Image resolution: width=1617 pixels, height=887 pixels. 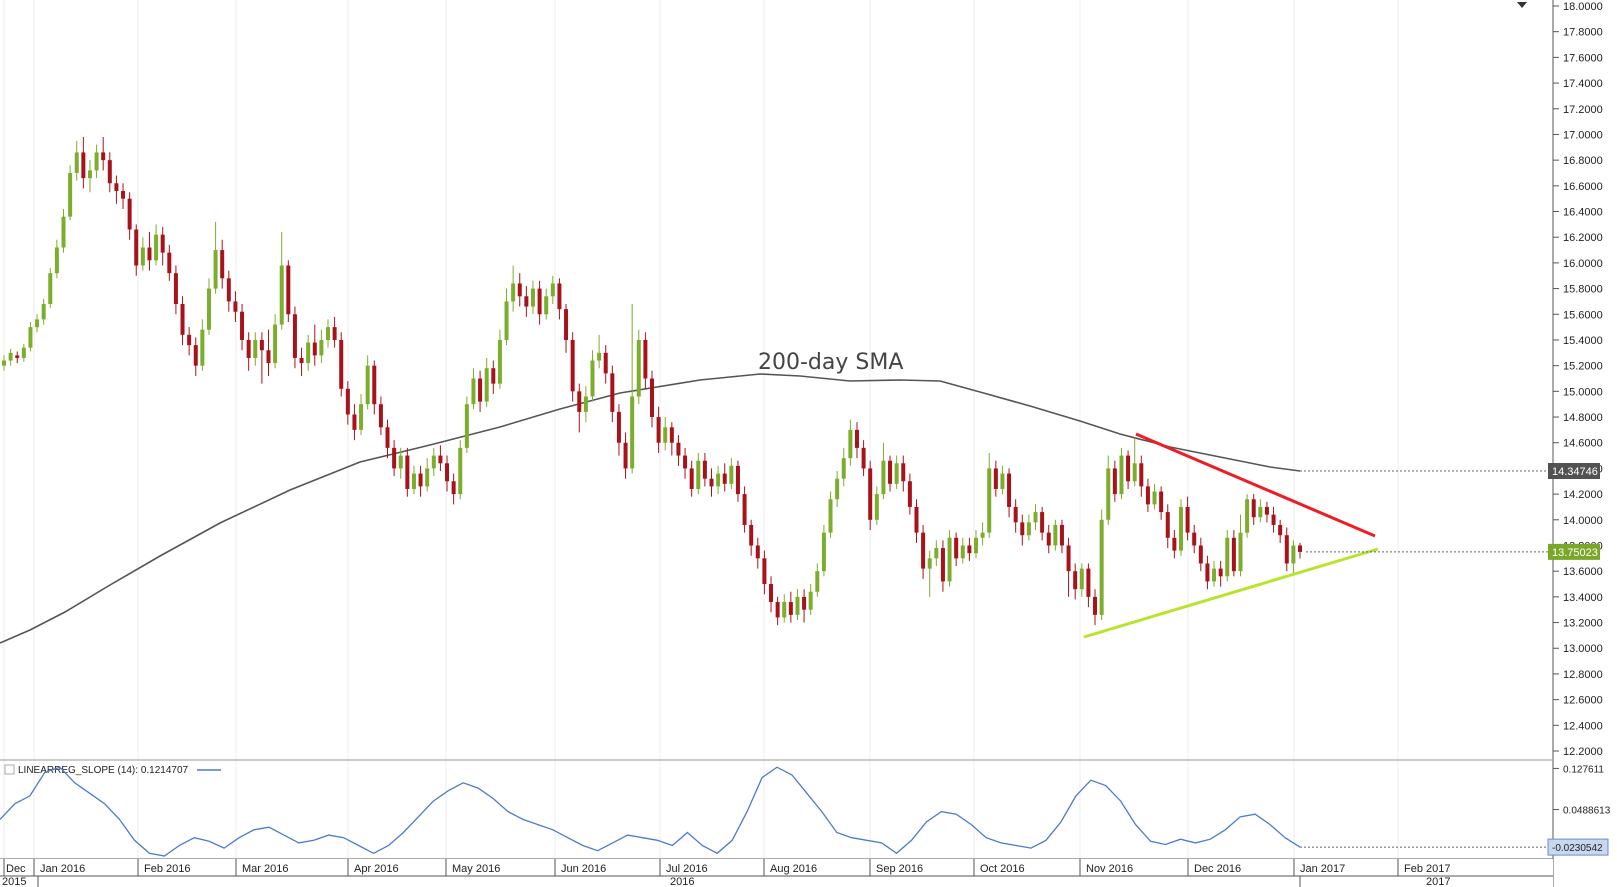 I want to click on price-tick-label: 13.0000, so click(x=1583, y=649).